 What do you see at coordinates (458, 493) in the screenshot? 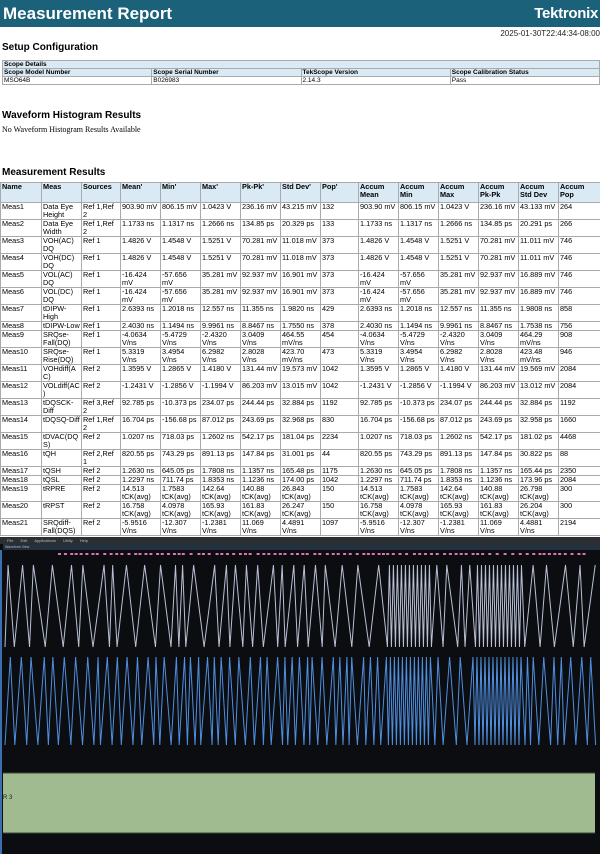
I see `table-cell: 142.64 tCK(avg)` at bounding box center [458, 493].